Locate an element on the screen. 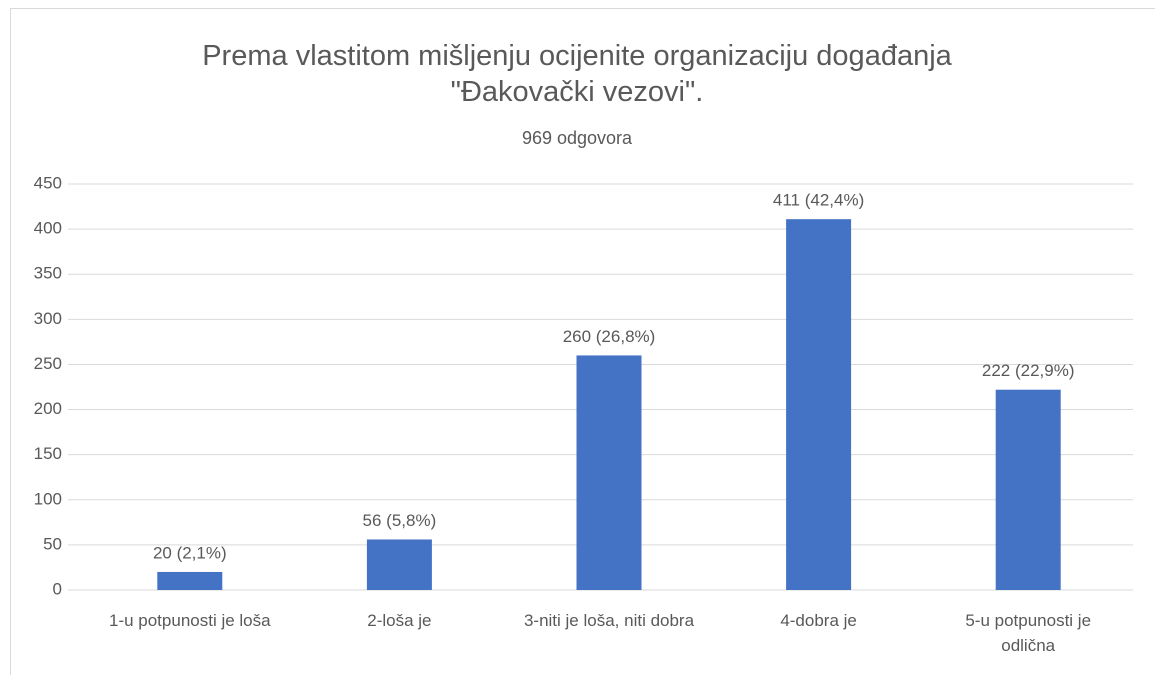  chart-subtitle: 969 odgovora is located at coordinates (577, 138).